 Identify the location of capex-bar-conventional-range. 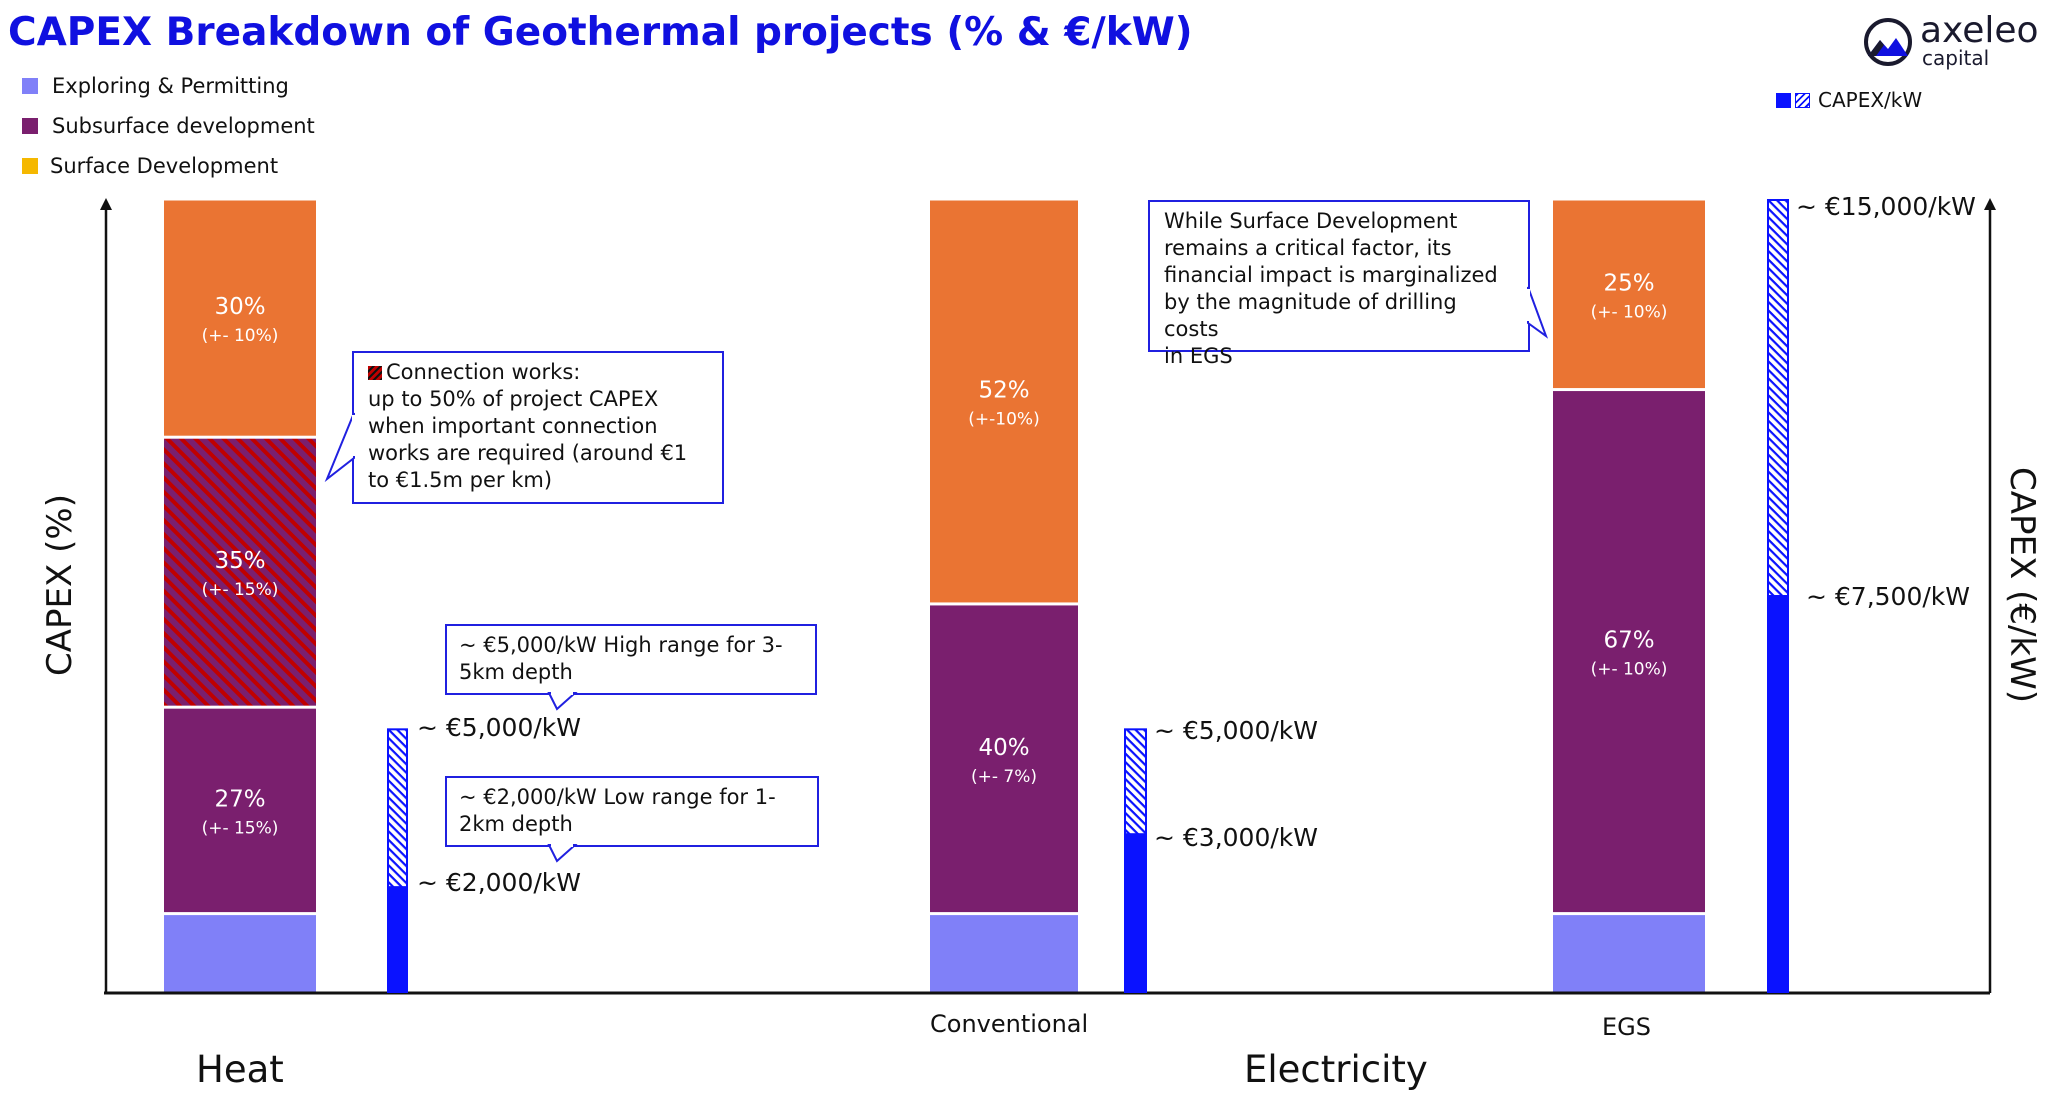
(1135, 782).